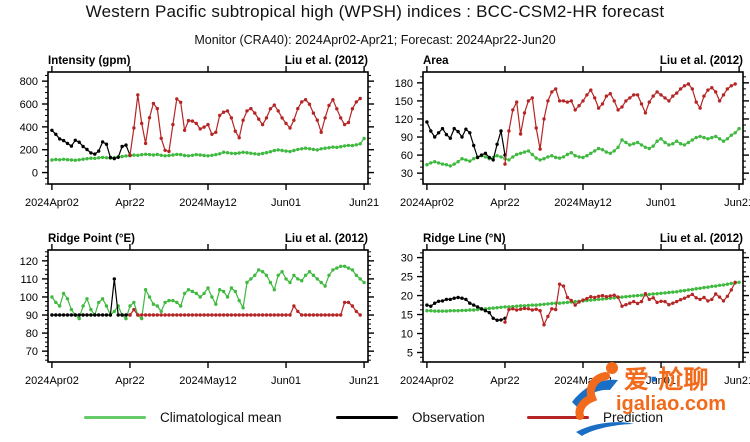 The width and height of the screenshot is (750, 442). What do you see at coordinates (407, 316) in the screenshot?
I see `y-tick-label: 15` at bounding box center [407, 316].